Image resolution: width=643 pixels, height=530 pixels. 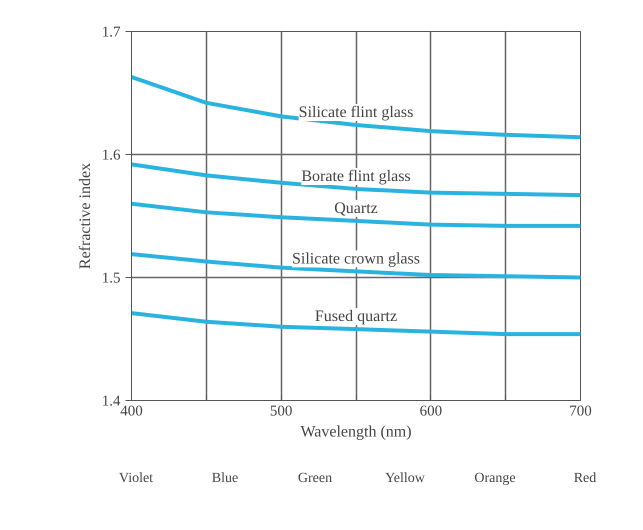 I want to click on y-tick-label: 1.5, so click(x=111, y=278).